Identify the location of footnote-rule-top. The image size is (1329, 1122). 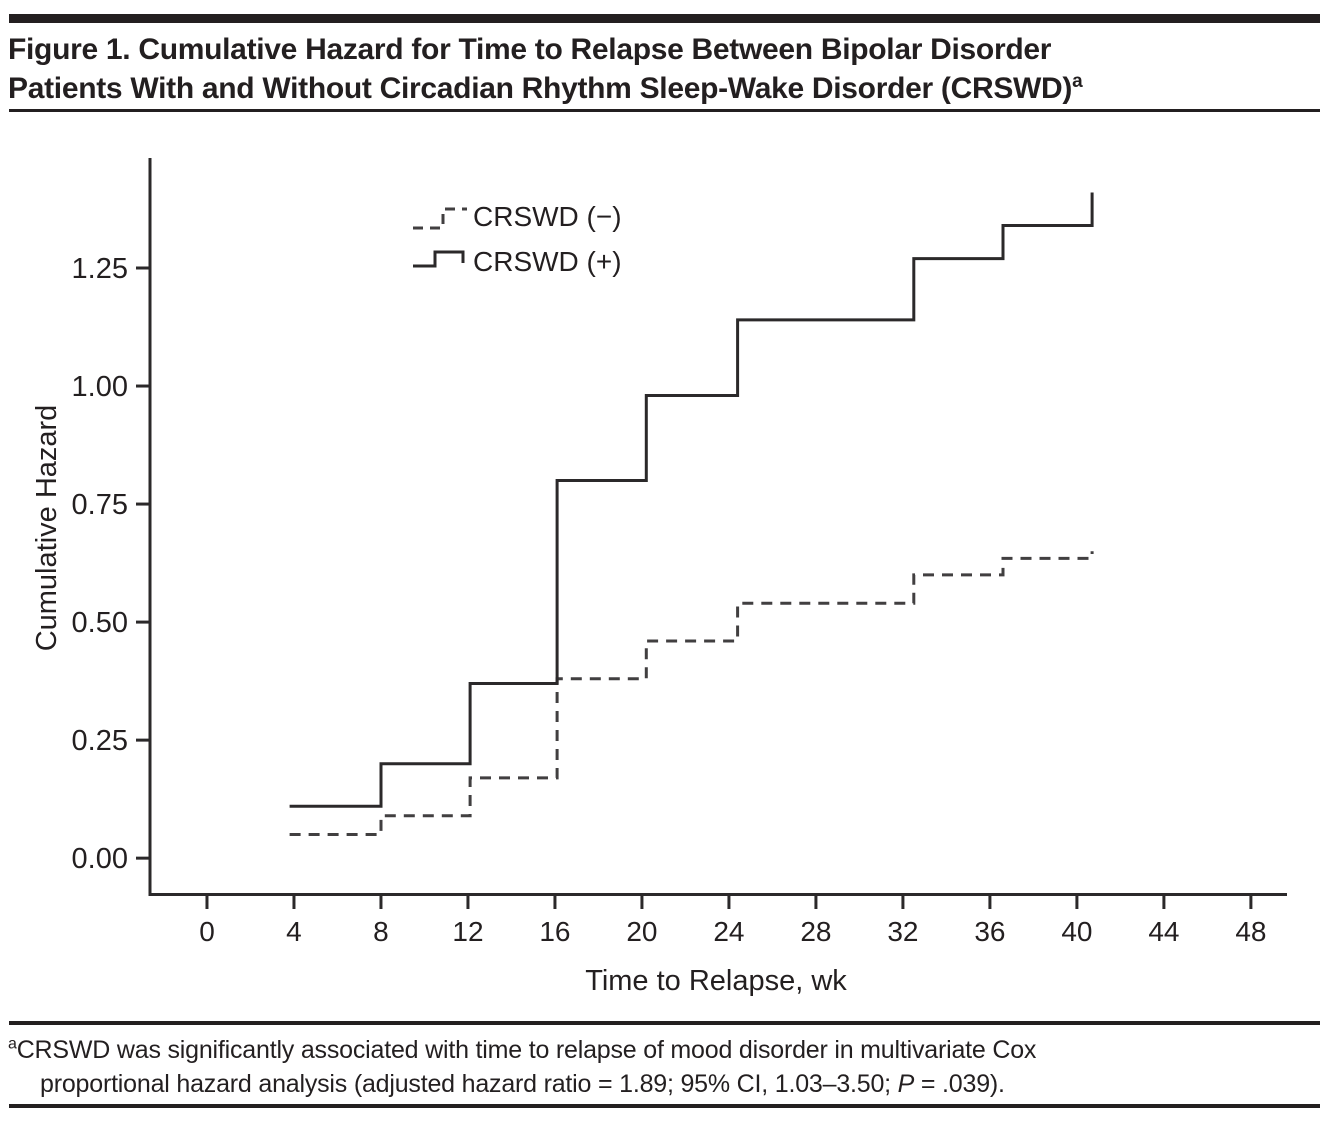
(664, 1023).